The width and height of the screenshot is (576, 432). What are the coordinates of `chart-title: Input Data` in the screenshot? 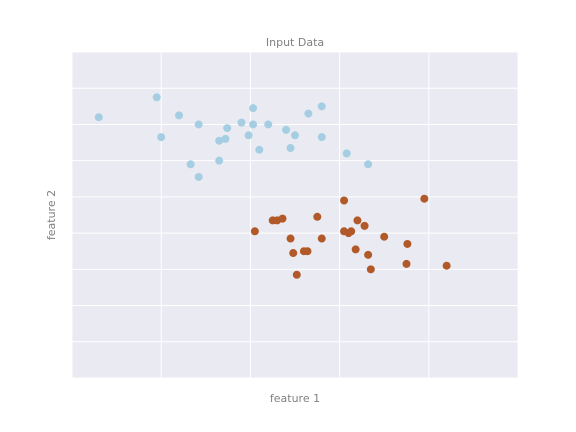 It's located at (295, 42).